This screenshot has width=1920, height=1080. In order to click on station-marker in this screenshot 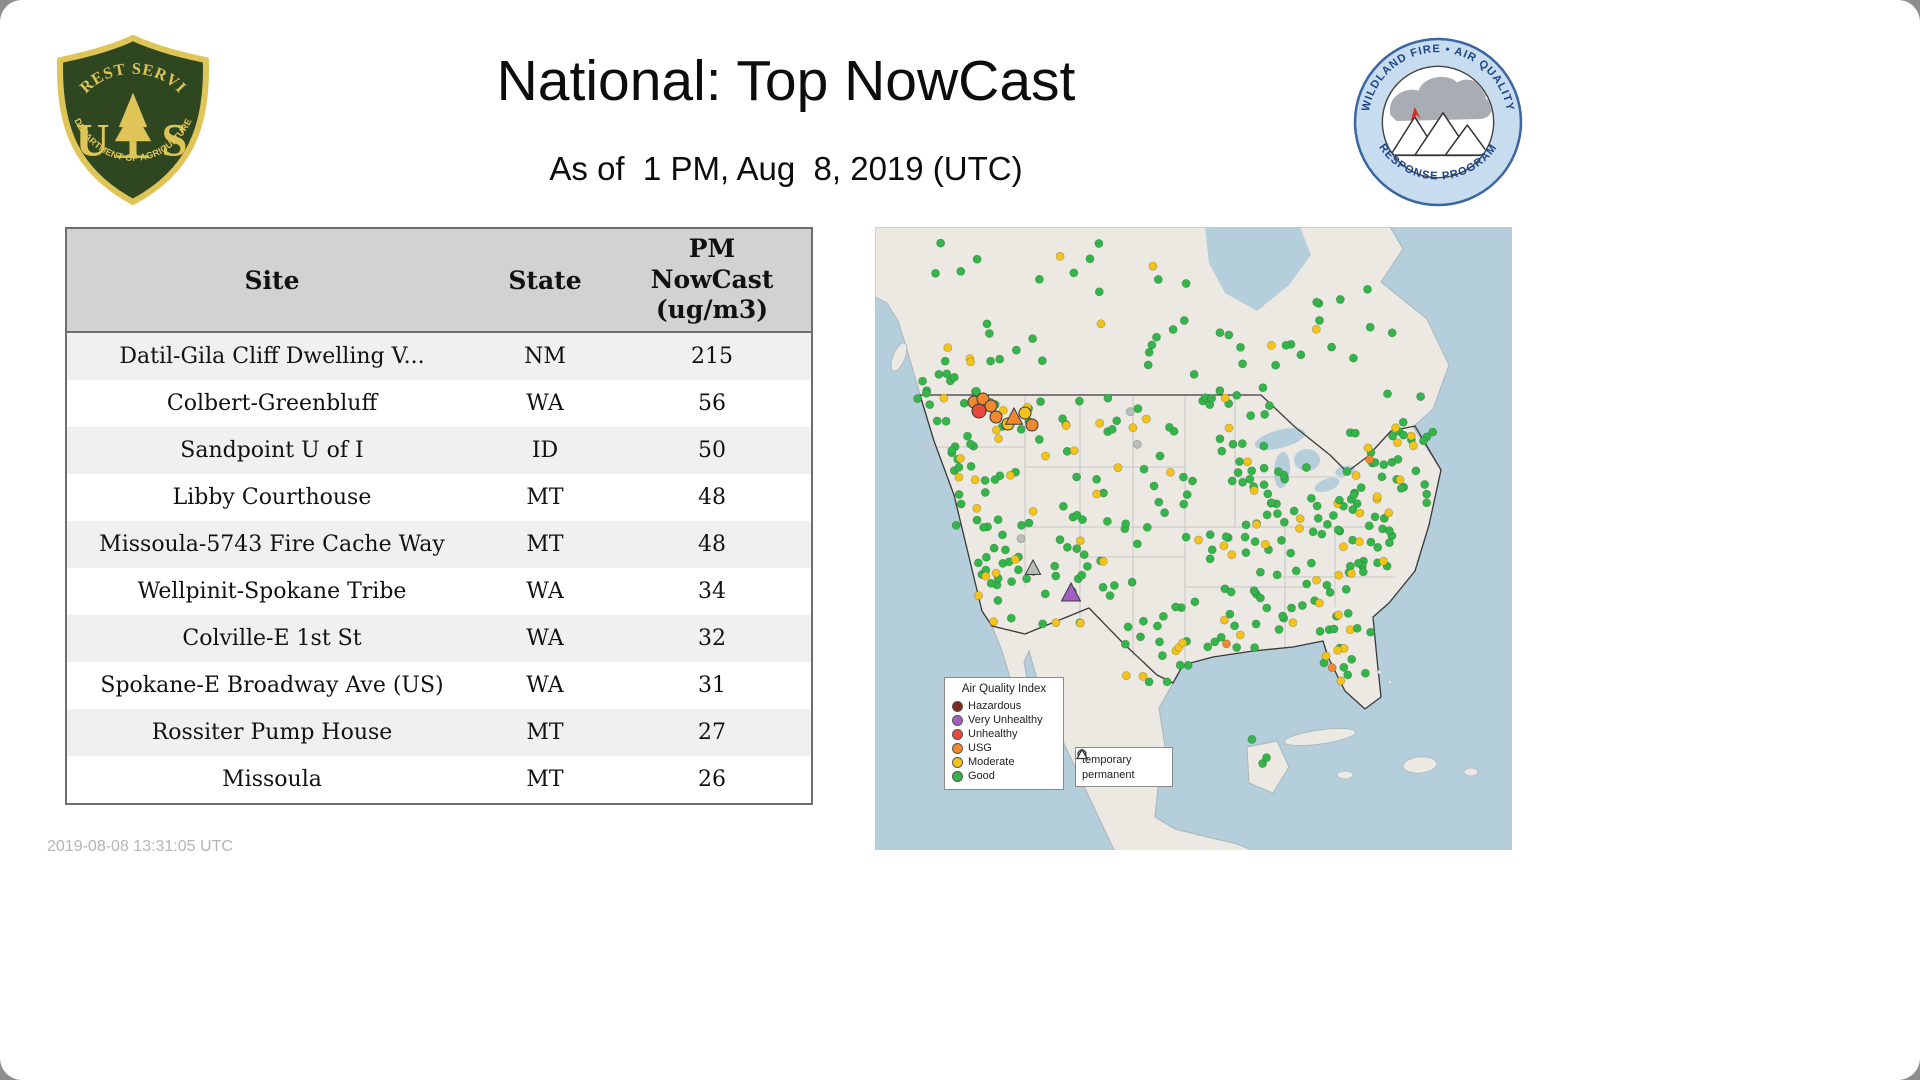, I will do `click(1071, 591)`.